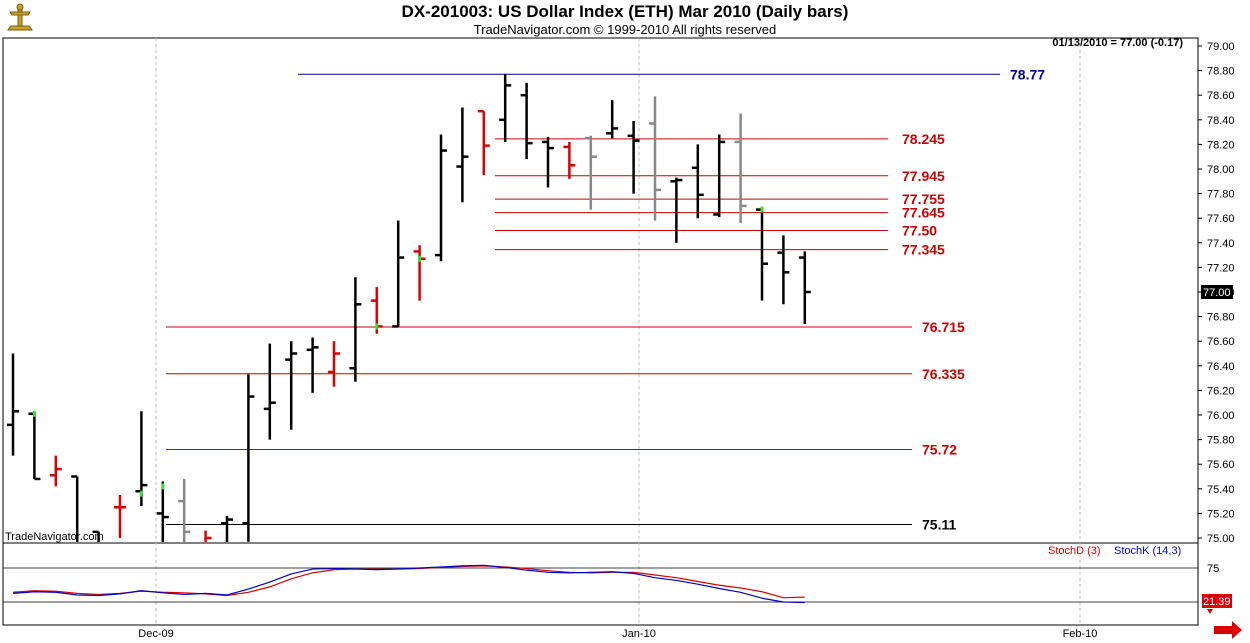  I want to click on price-tick-label: 76.20, so click(1221, 391).